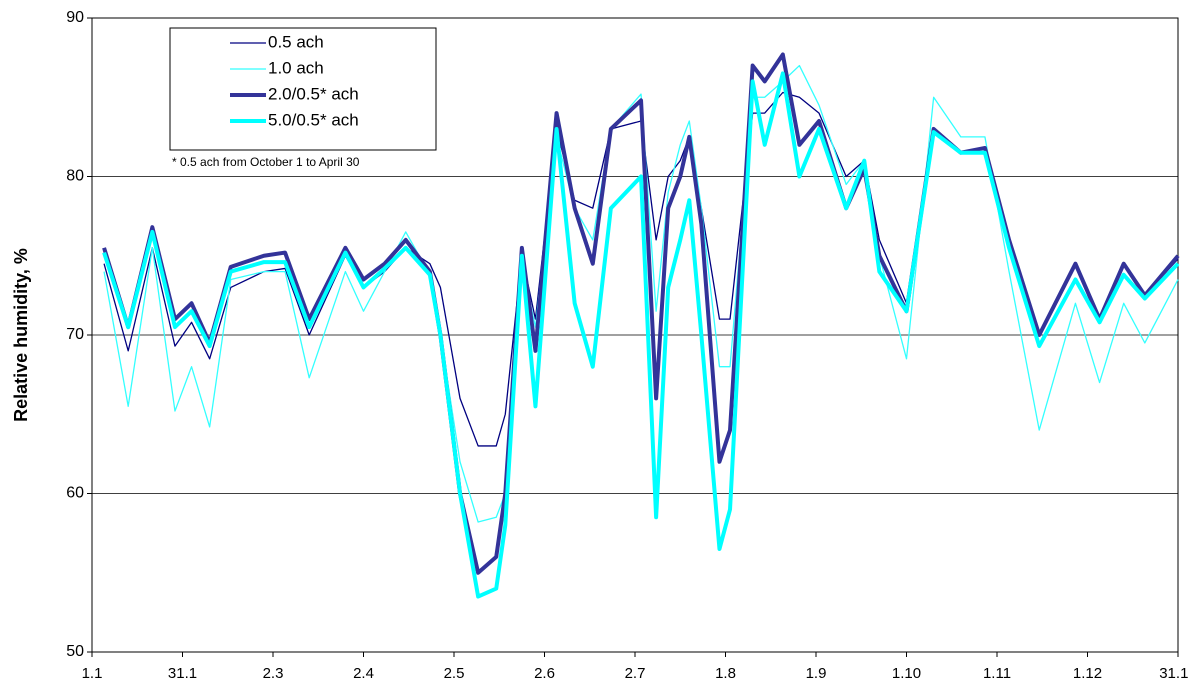  Describe the element at coordinates (906, 673) in the screenshot. I see `x-tick-label: 1.10` at that location.